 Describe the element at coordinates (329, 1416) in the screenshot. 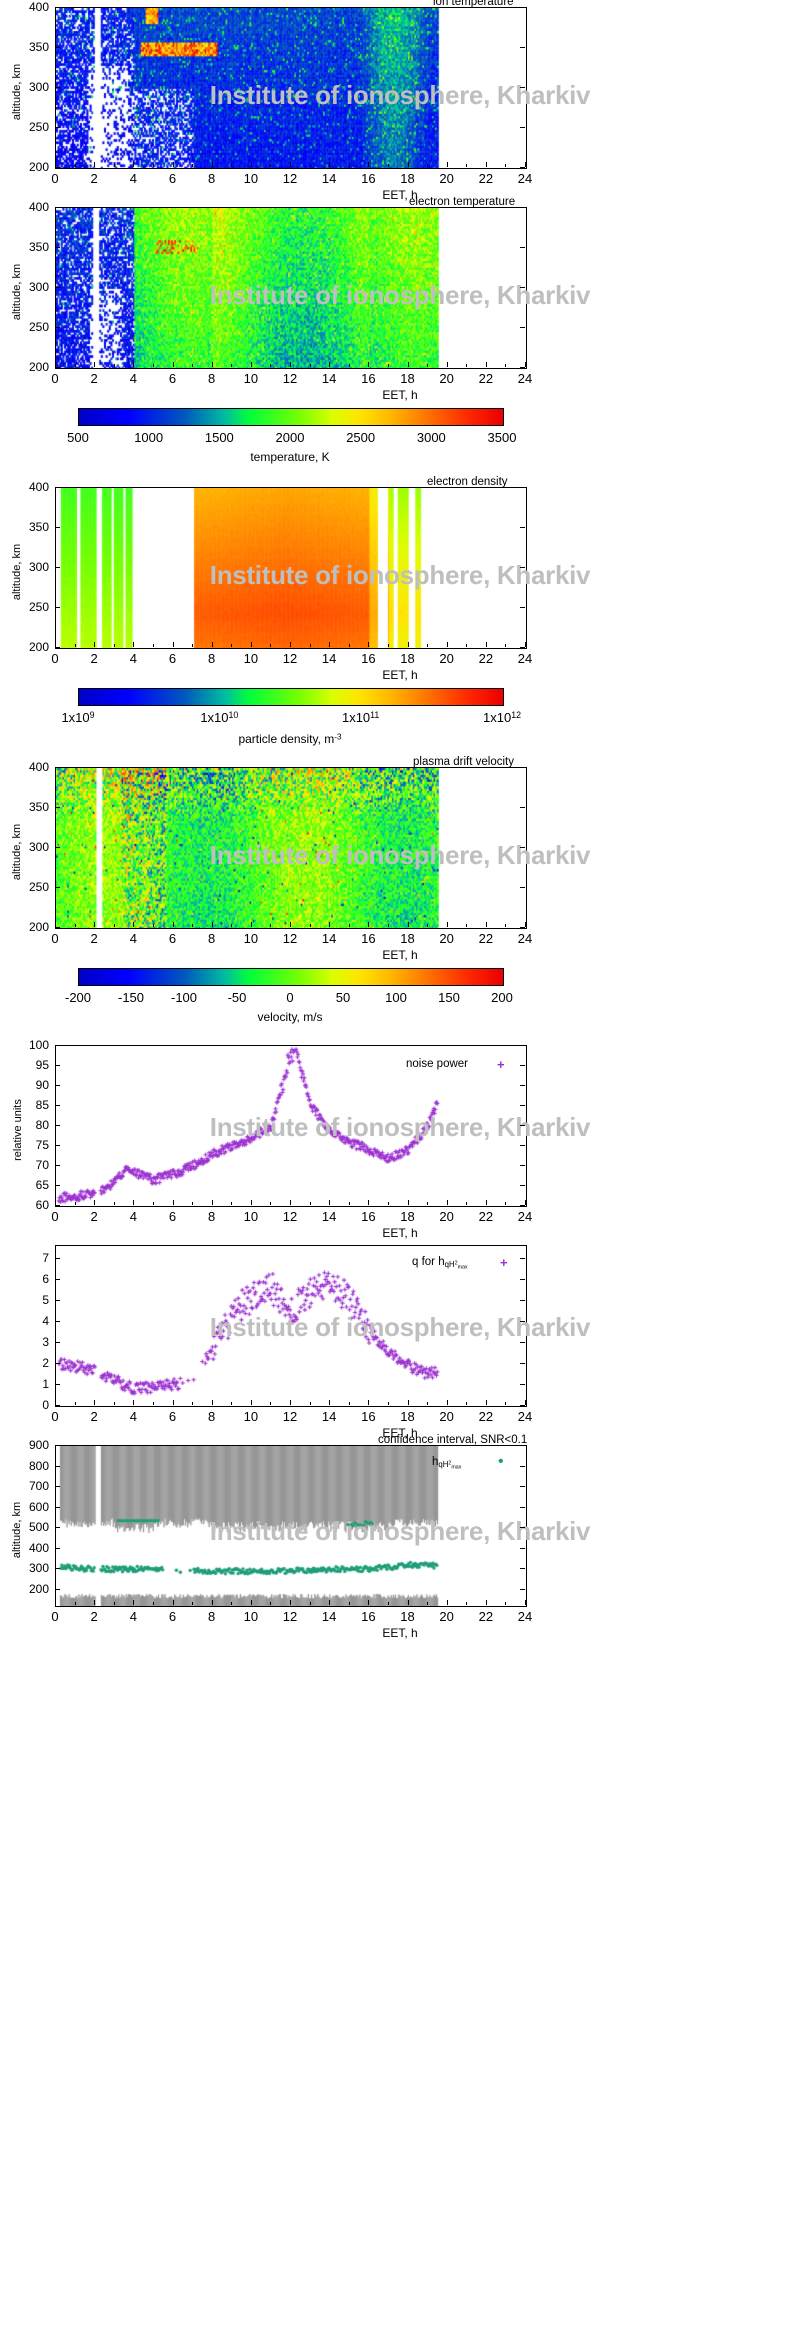

I see `x-tick-label: 14` at that location.